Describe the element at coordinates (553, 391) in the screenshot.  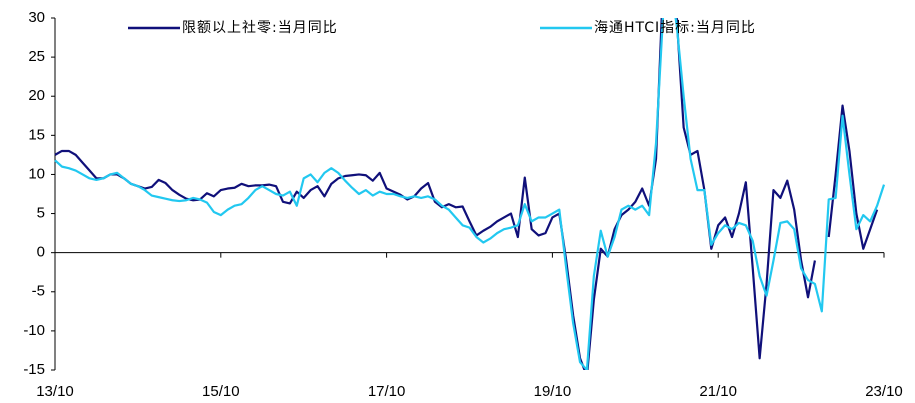
I see `x-tick-label: 19/10` at that location.